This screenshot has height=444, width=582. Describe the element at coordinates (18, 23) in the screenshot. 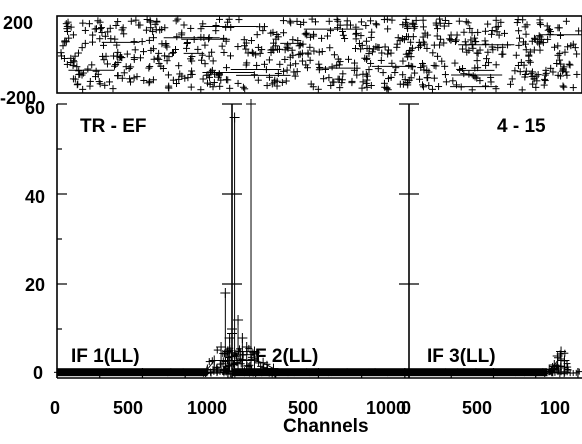

I see `phase-ytick-top: 200` at that location.